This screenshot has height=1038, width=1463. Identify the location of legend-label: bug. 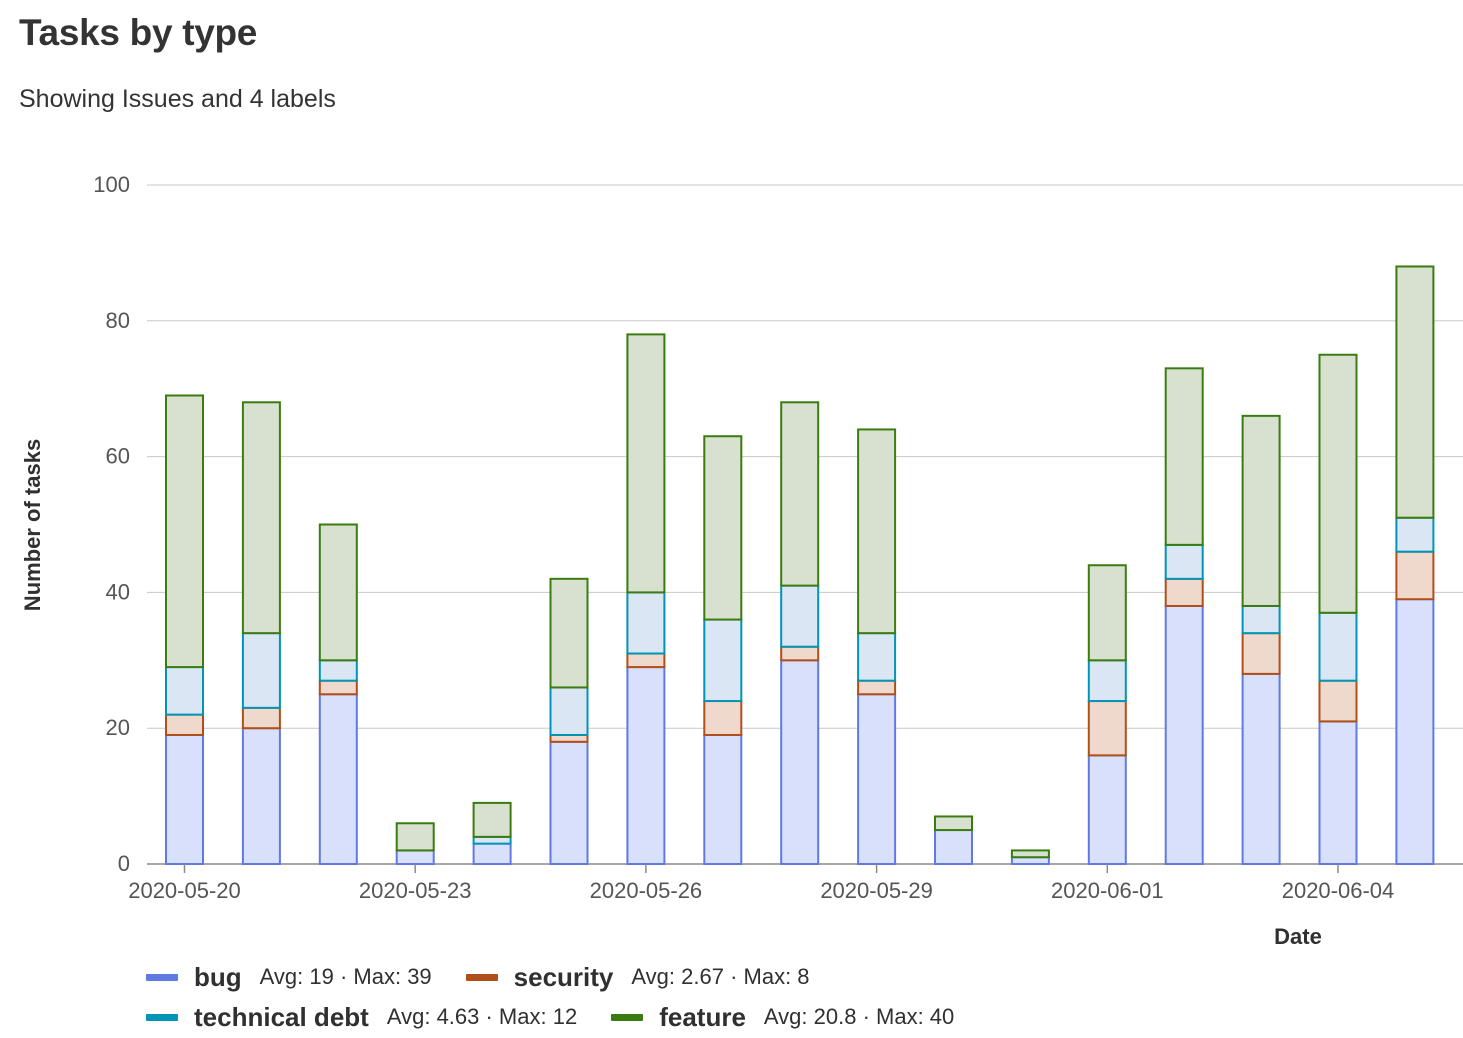
(218, 976).